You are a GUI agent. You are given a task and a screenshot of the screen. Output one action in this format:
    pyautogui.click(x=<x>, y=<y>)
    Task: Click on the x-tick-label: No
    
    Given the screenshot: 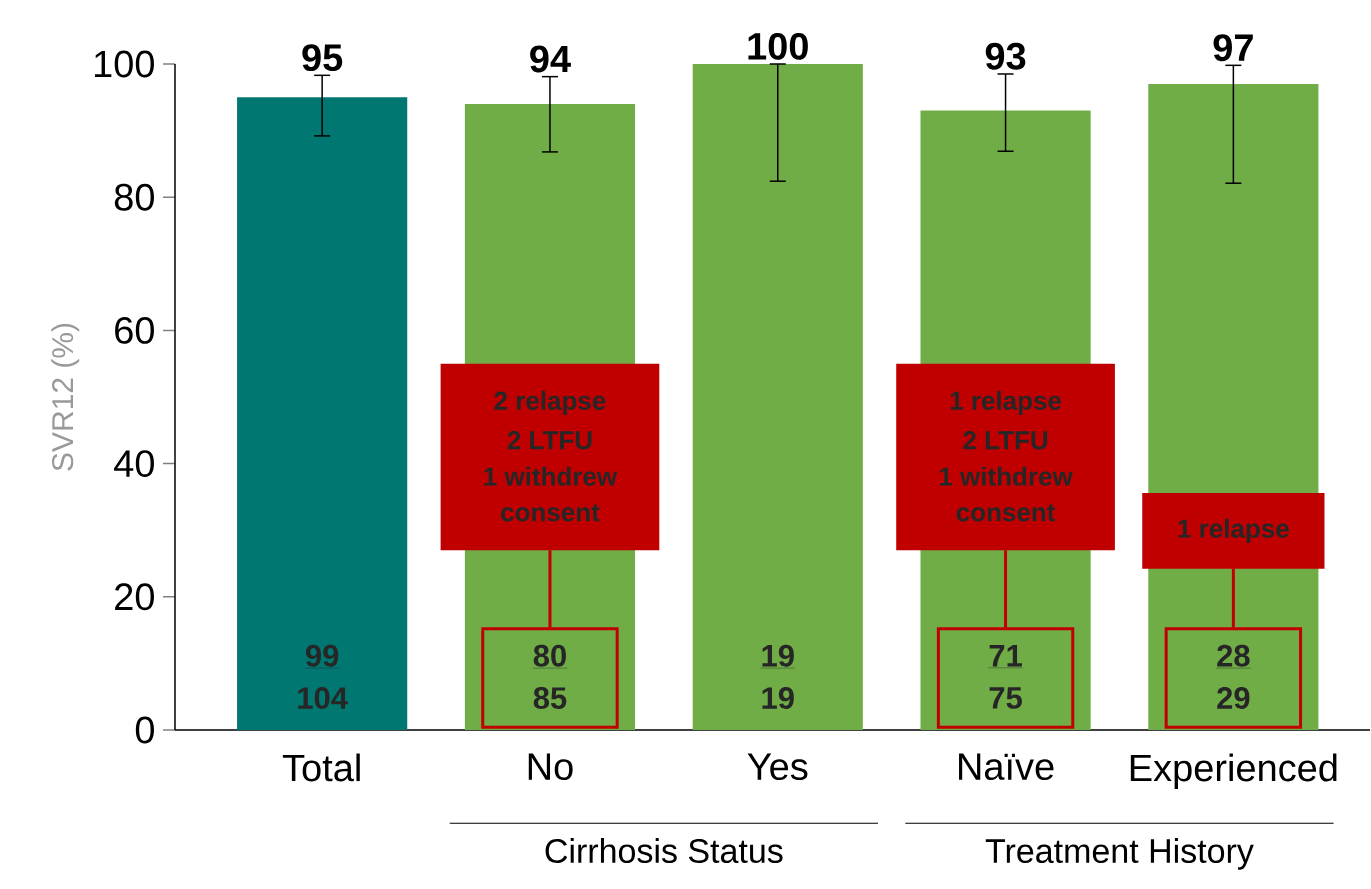 What is the action you would take?
    pyautogui.click(x=550, y=767)
    